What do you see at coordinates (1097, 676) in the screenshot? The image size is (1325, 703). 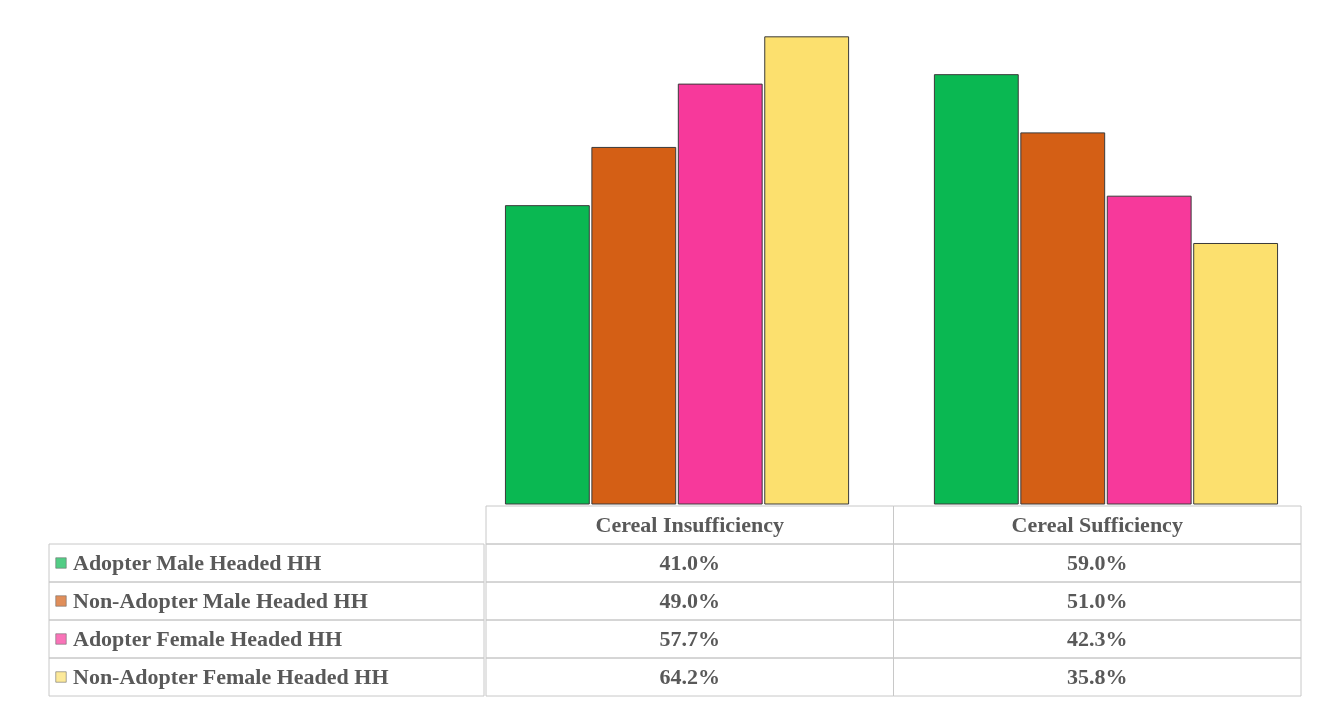 I see `data-label: 35.8%` at bounding box center [1097, 676].